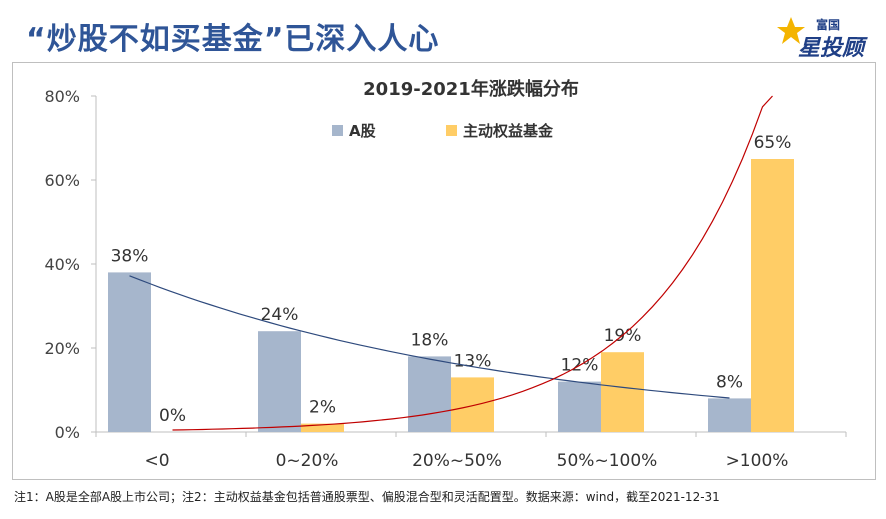 The image size is (886, 519). What do you see at coordinates (130, 256) in the screenshot?
I see `data-label: 38%` at bounding box center [130, 256].